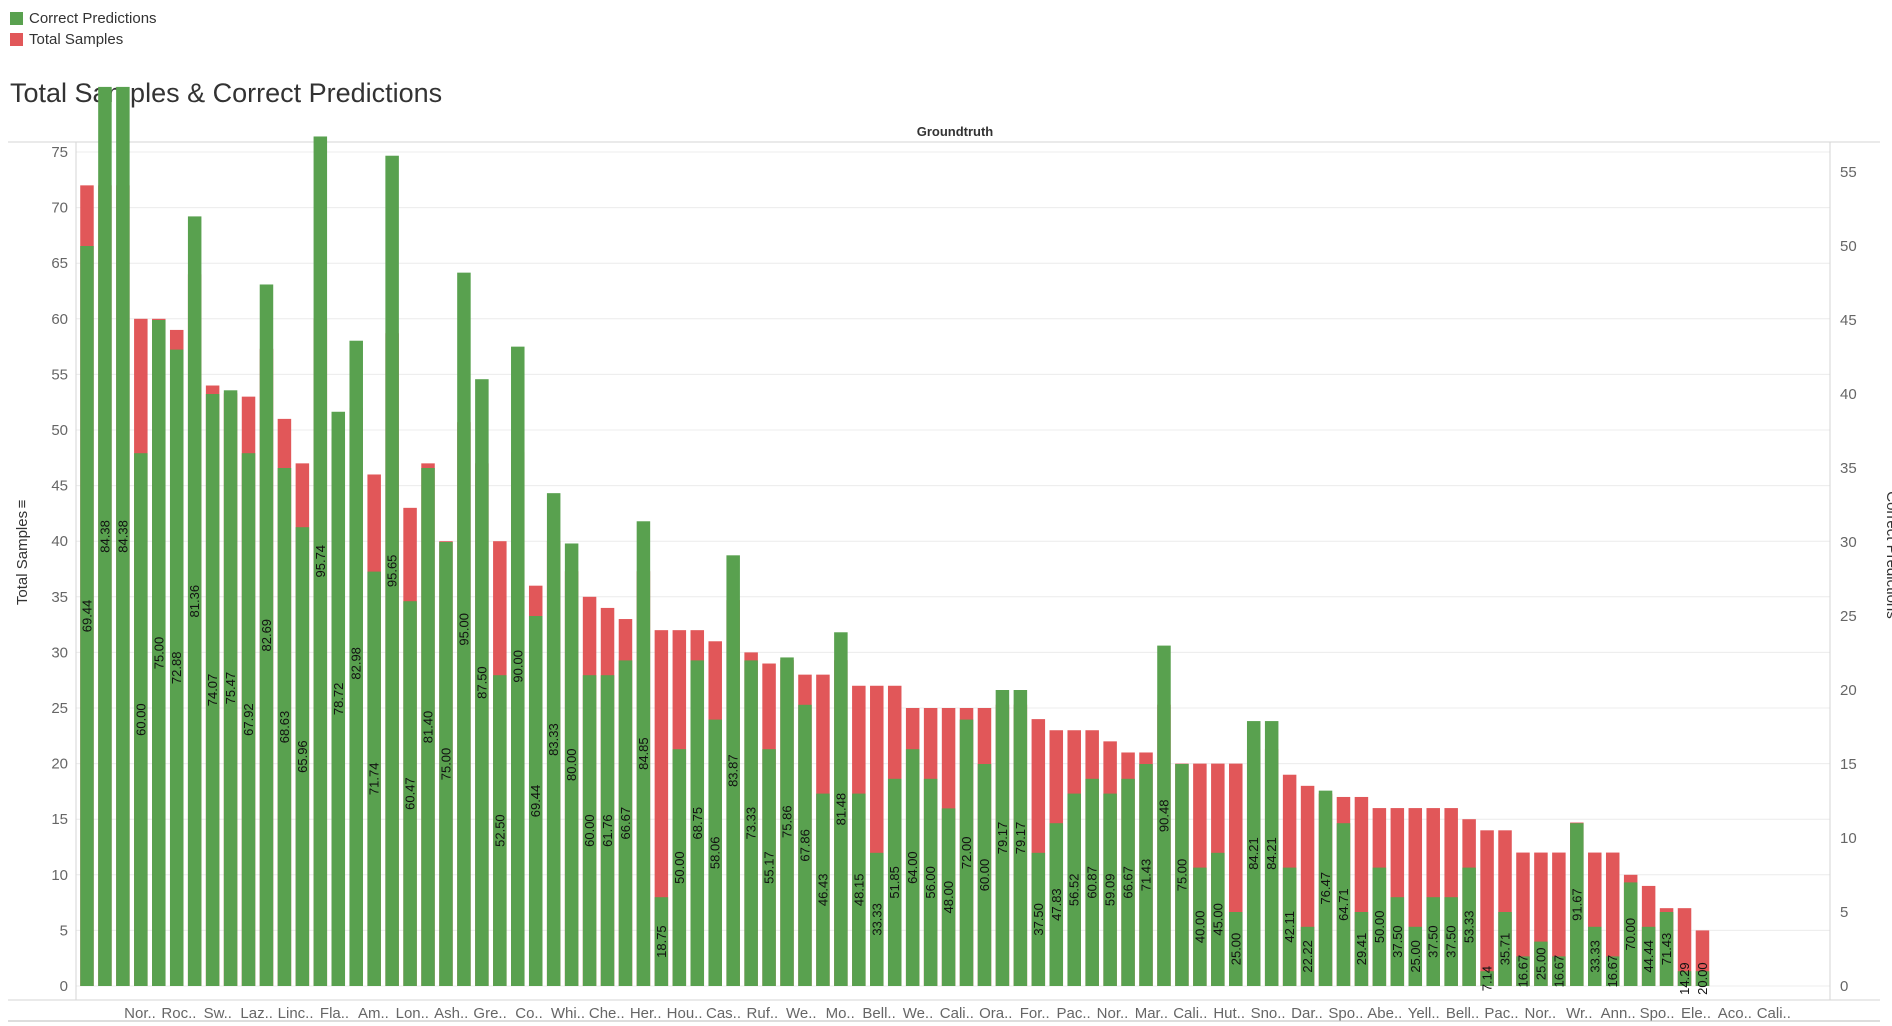 This screenshot has width=1892, height=1026. Describe the element at coordinates (334, 1013) in the screenshot. I see `x-tick-label: Fla..` at that location.